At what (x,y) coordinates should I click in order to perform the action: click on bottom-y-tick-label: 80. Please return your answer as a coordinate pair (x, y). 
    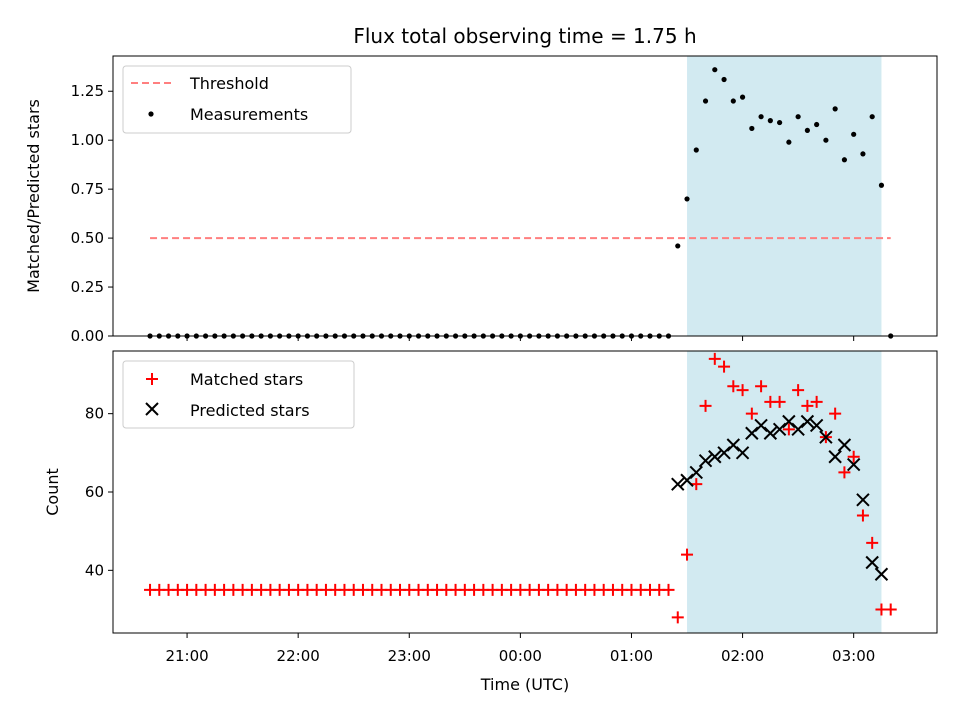
    Looking at the image, I should click on (94, 414).